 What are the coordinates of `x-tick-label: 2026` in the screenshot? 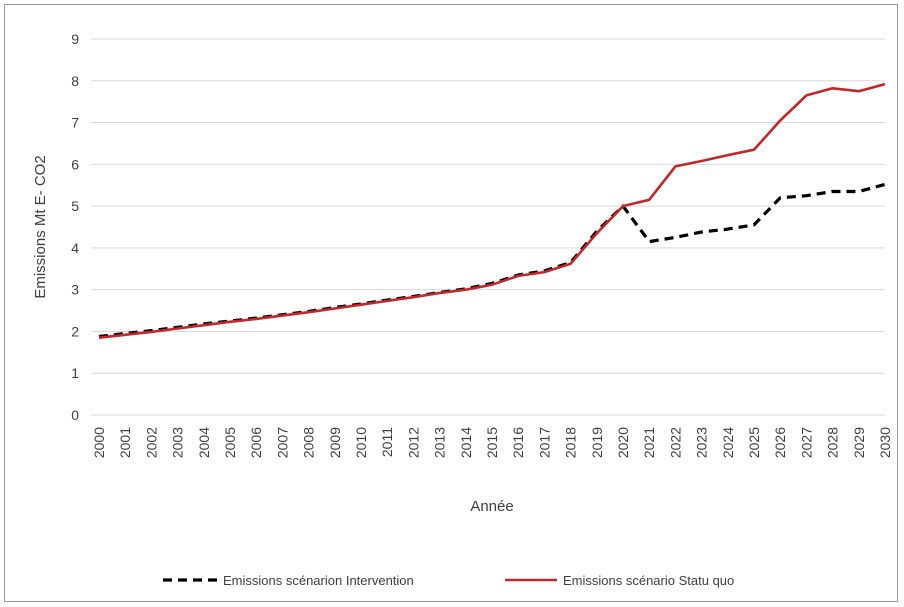 It's located at (780, 442).